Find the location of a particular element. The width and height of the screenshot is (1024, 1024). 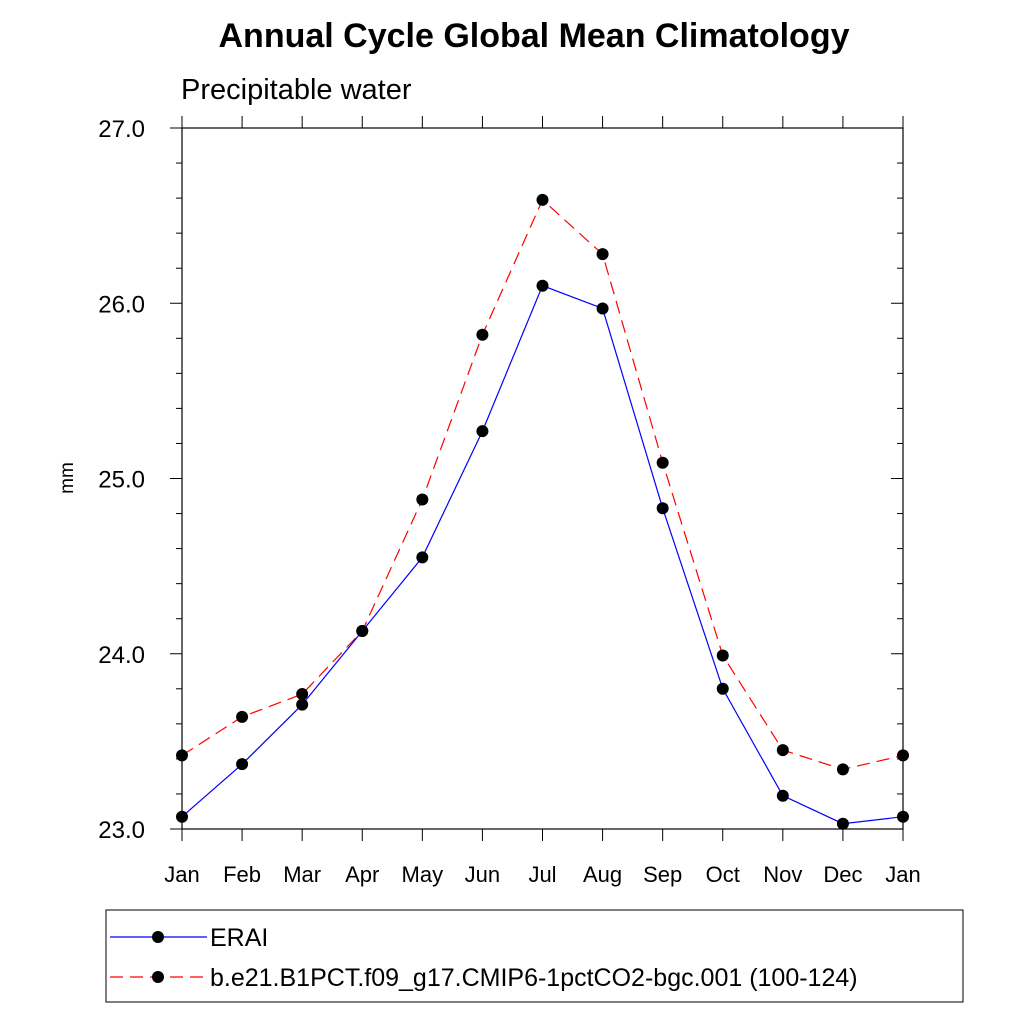

y-tick-labels: 23.0 24.0 25.0 26.0 27.0 is located at coordinates (121, 480).